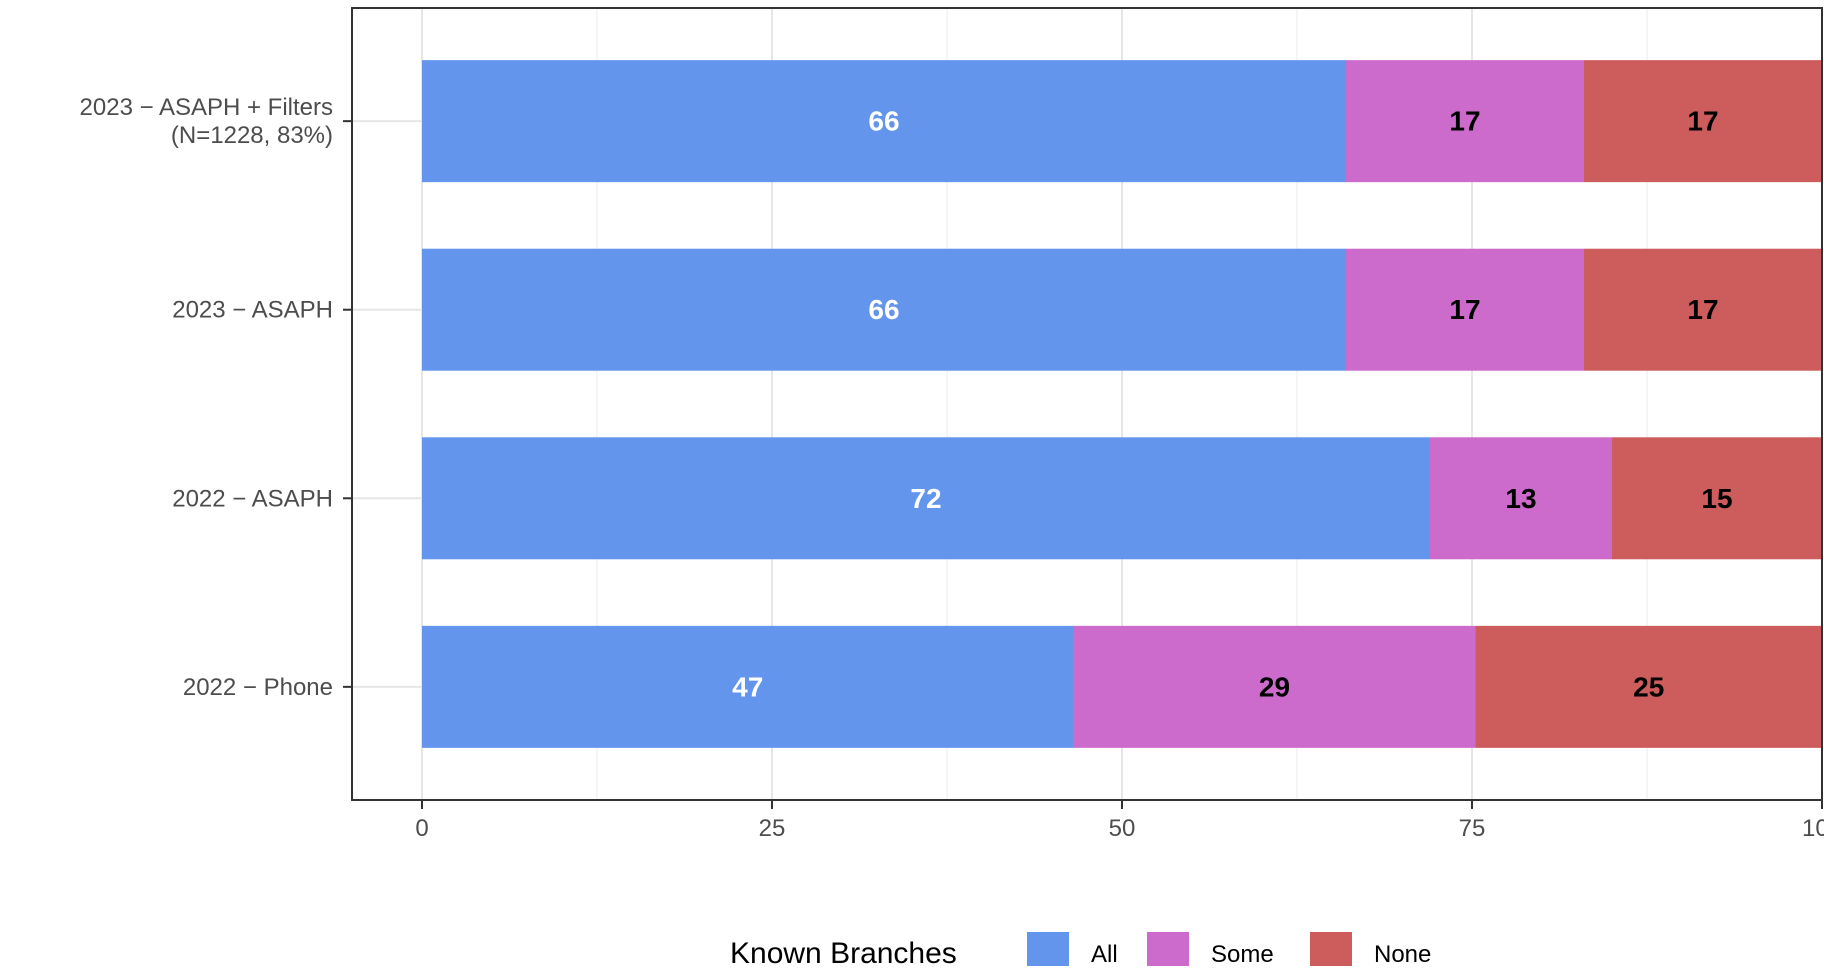 The height and width of the screenshot is (968, 1824). I want to click on bar-value-label: 25, so click(1648, 686).